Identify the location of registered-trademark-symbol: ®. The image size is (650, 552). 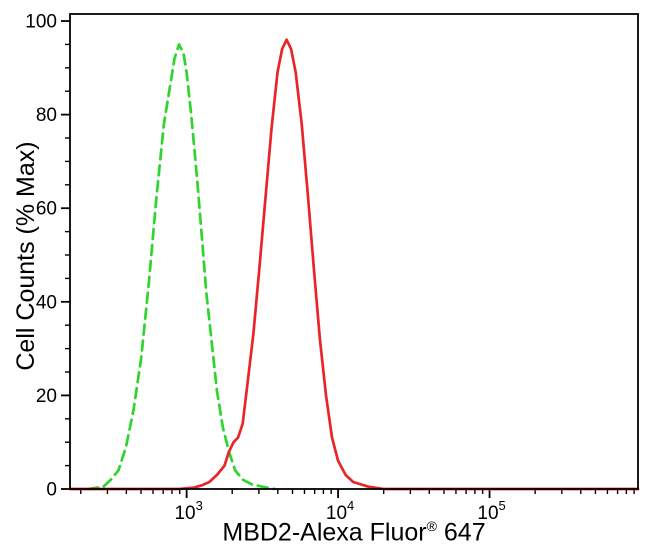
(431, 526).